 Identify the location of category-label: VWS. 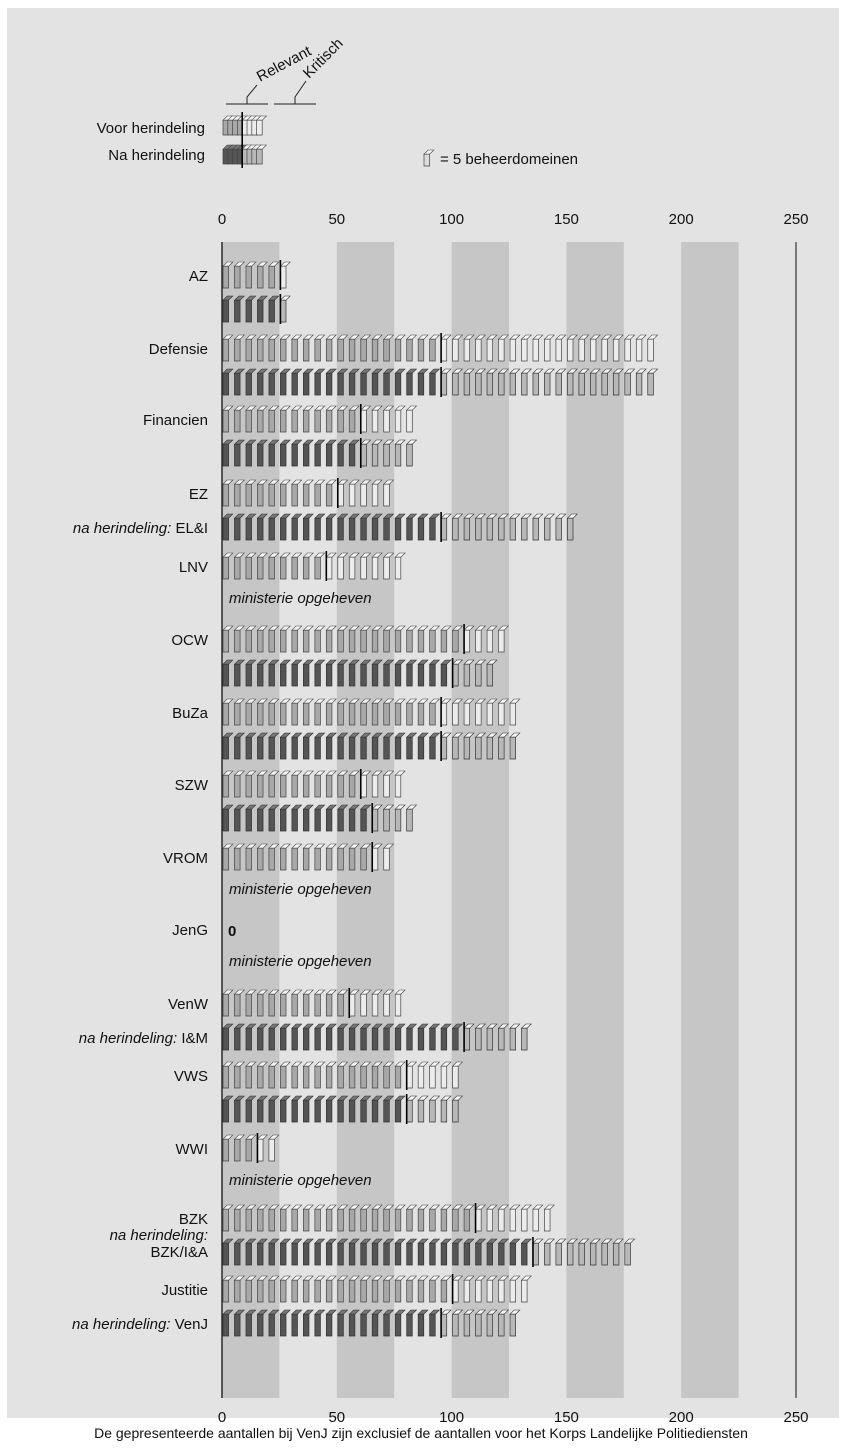
(191, 1076).